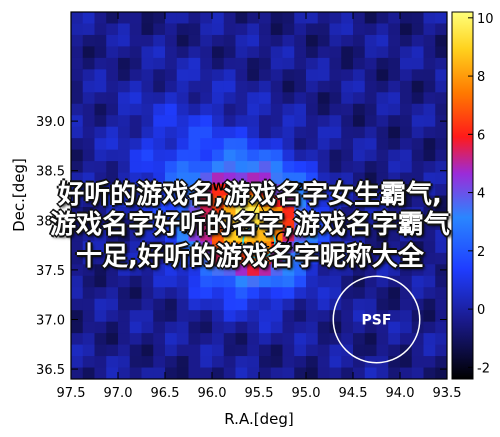 The image size is (500, 437). What do you see at coordinates (250, 257) in the screenshot?
I see `overlay-title-line-3: 十足,好听的游戏名字昵称大全` at bounding box center [250, 257].